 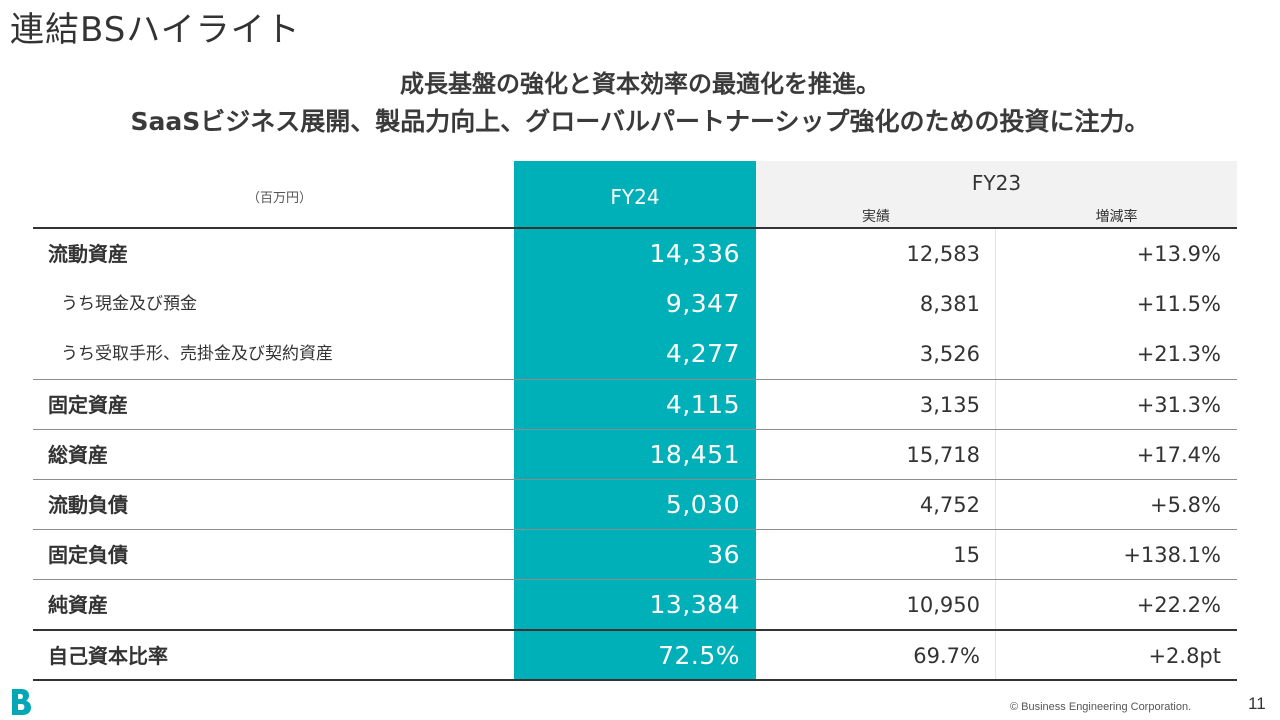 What do you see at coordinates (635, 197) in the screenshot?
I see `column-header-fy24: FY24` at bounding box center [635, 197].